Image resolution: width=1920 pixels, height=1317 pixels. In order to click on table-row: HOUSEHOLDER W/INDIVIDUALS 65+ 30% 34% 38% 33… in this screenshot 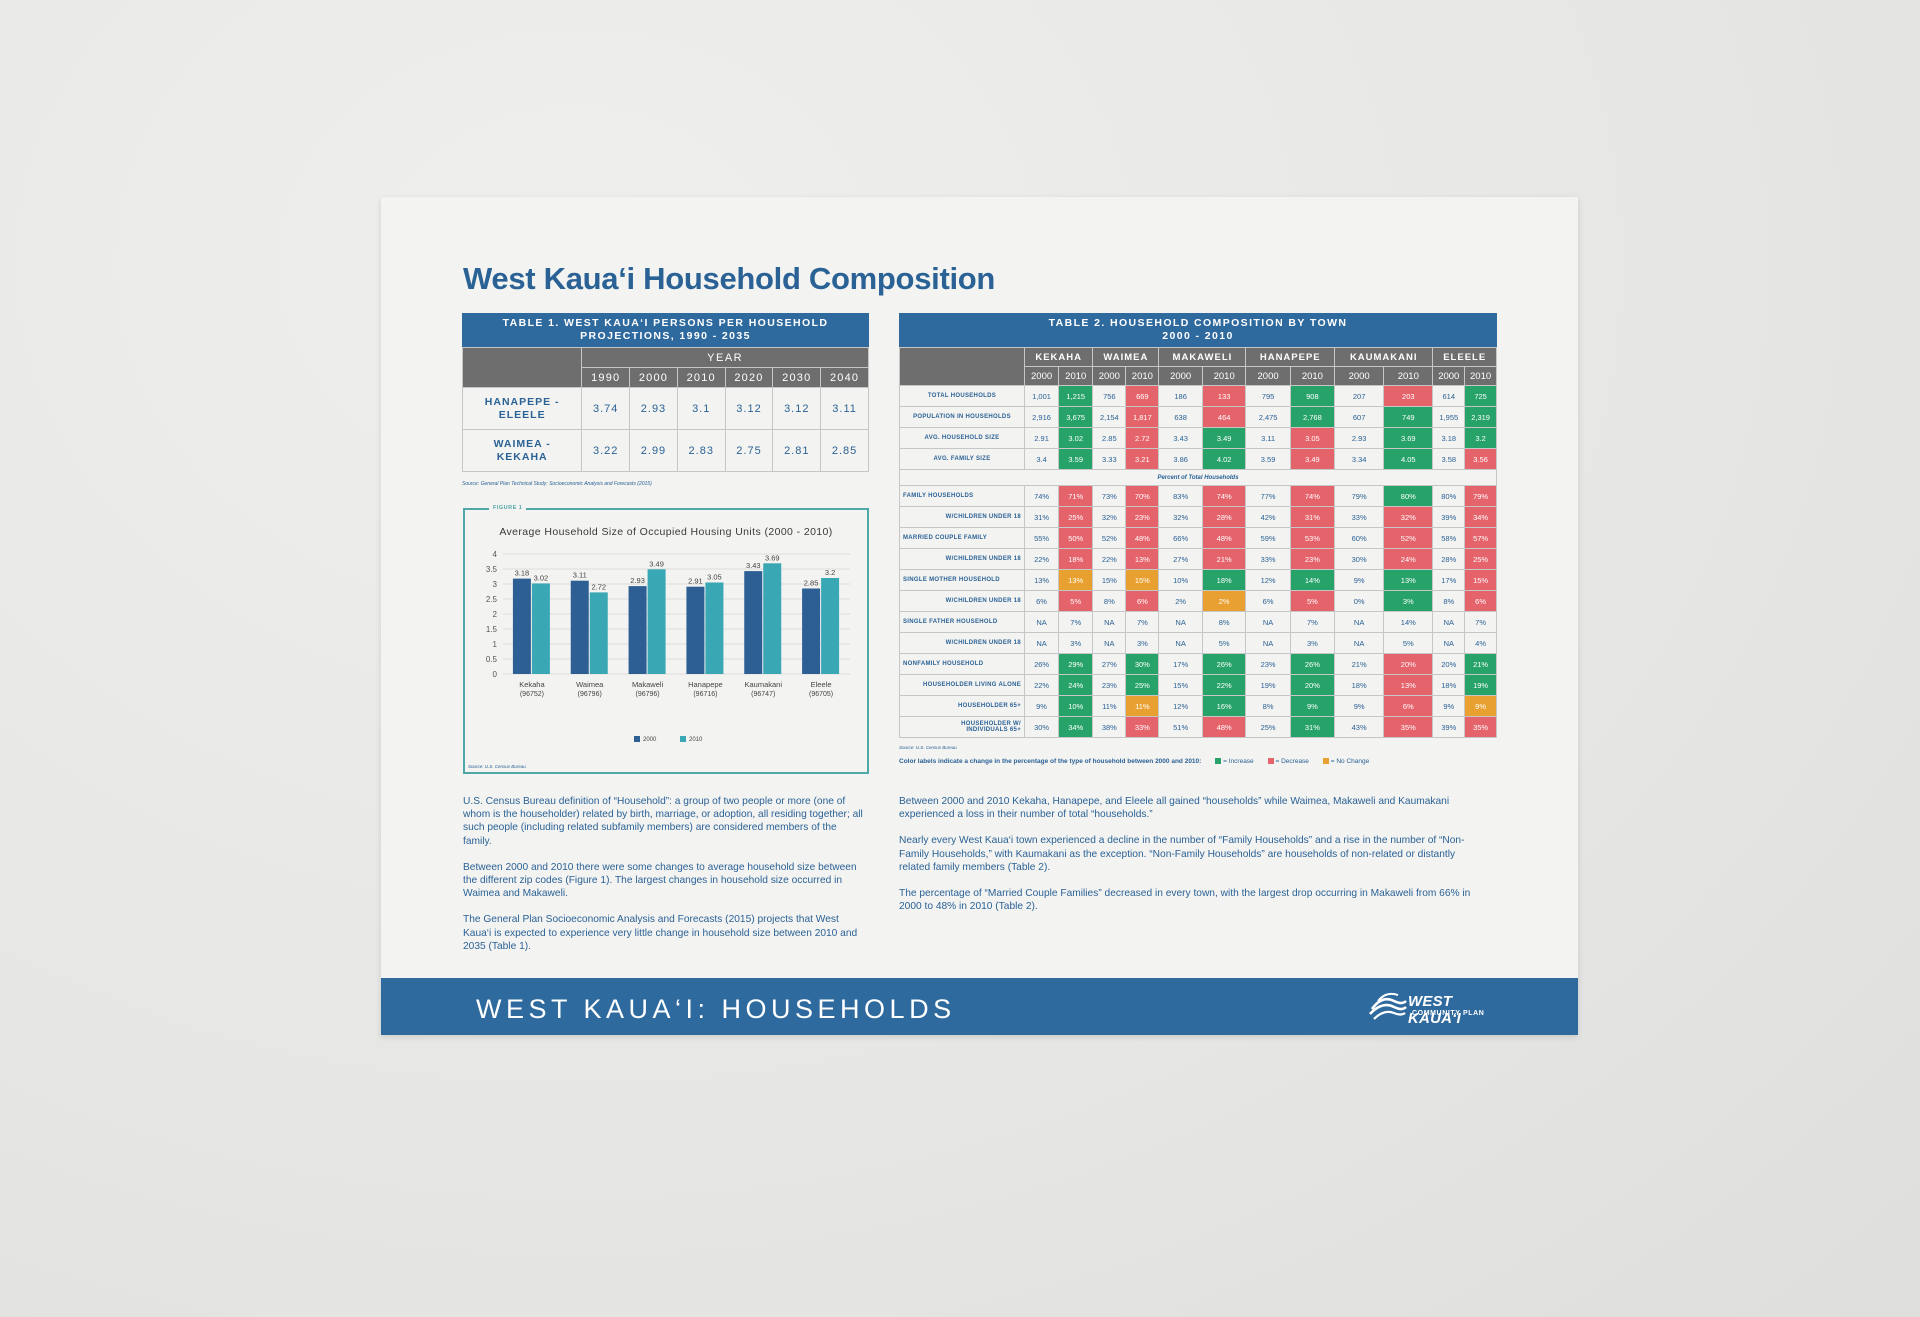, I will do `click(1198, 727)`.